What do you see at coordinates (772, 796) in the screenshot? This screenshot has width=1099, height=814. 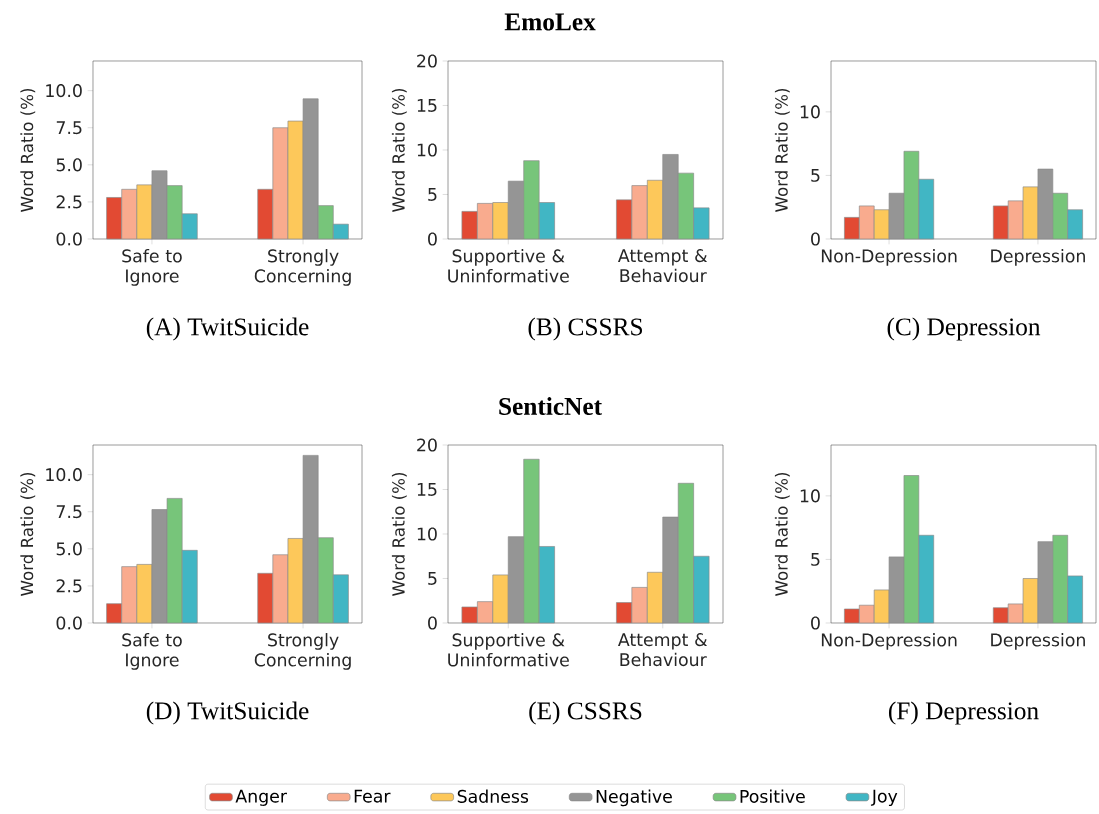 I see `legend-label: Positive` at bounding box center [772, 796].